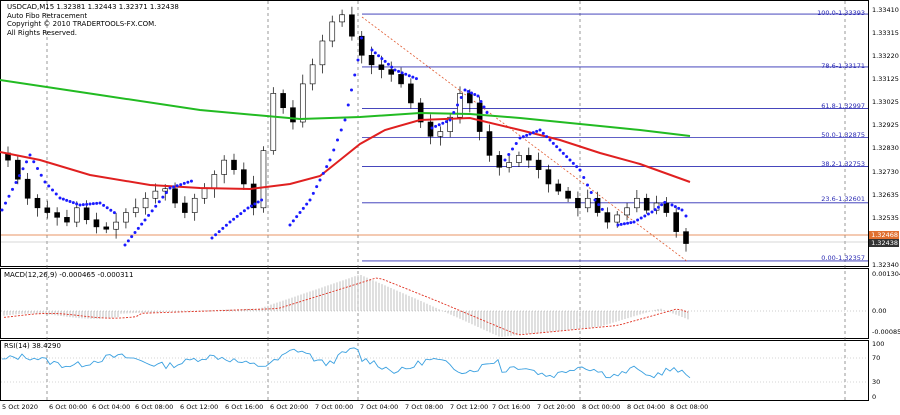  What do you see at coordinates (68, 407) in the screenshot?
I see `time-label: 6 Oct 00:00` at bounding box center [68, 407].